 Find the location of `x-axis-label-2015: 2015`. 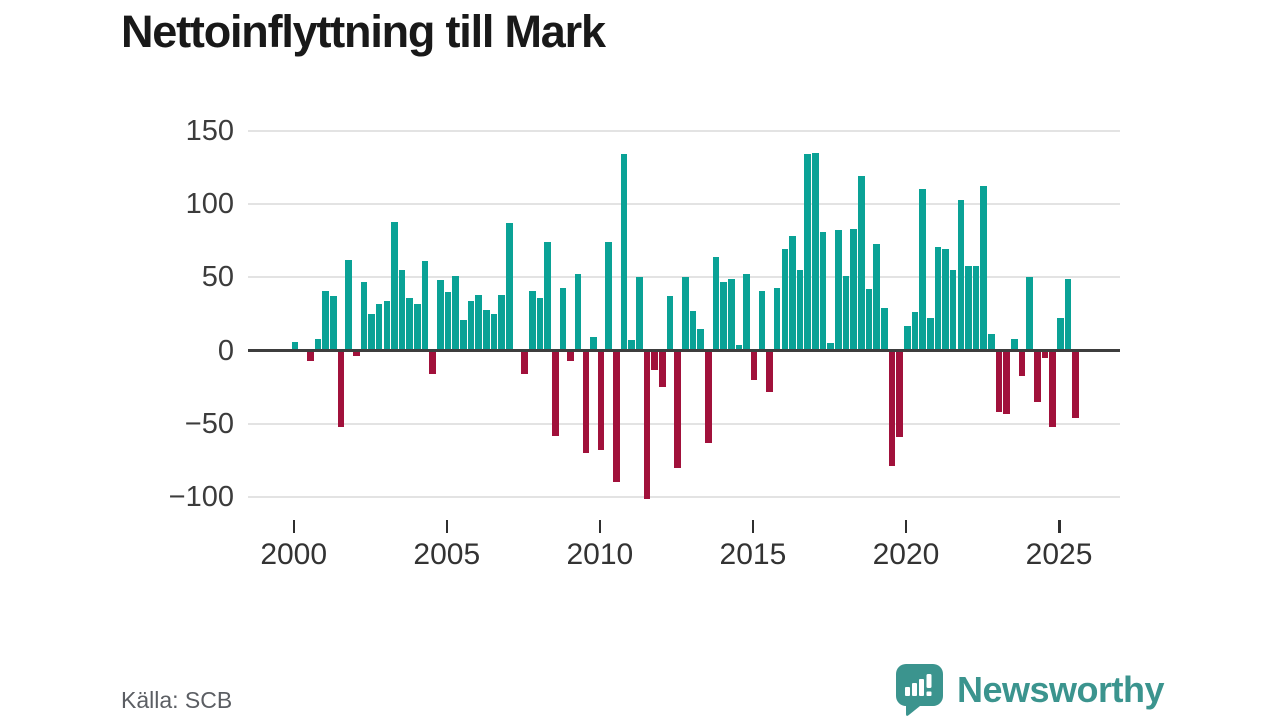

x-axis-label-2015: 2015 is located at coordinates (753, 554).